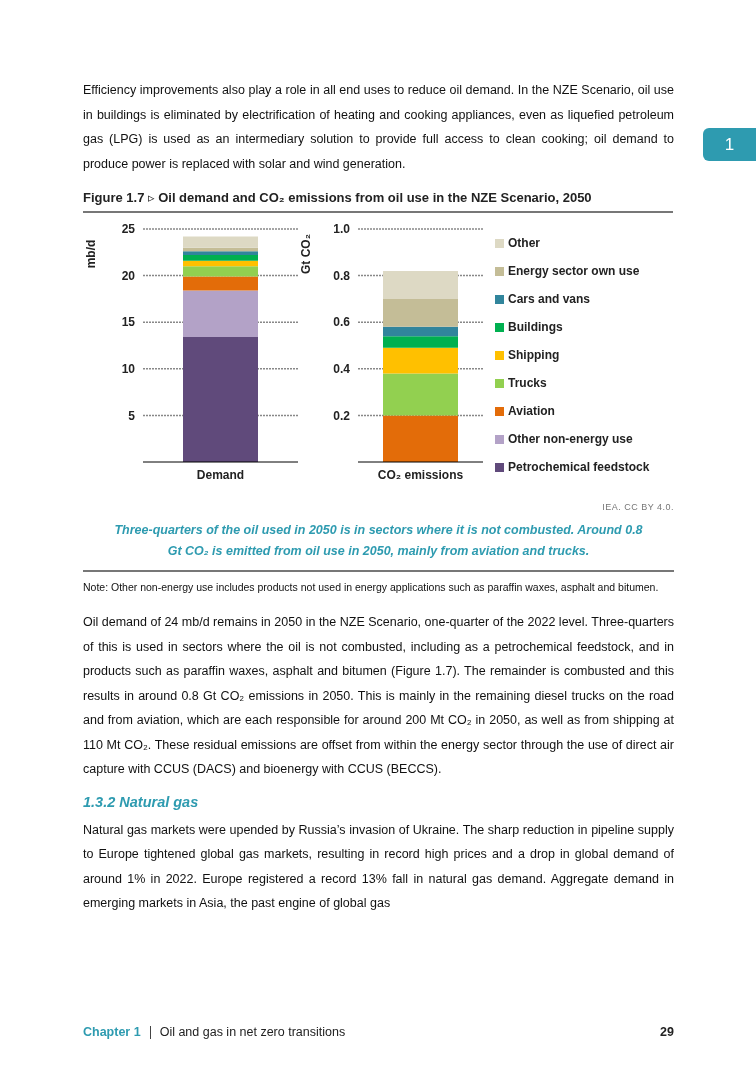  I want to click on legend-label: Buildings, so click(535, 327).